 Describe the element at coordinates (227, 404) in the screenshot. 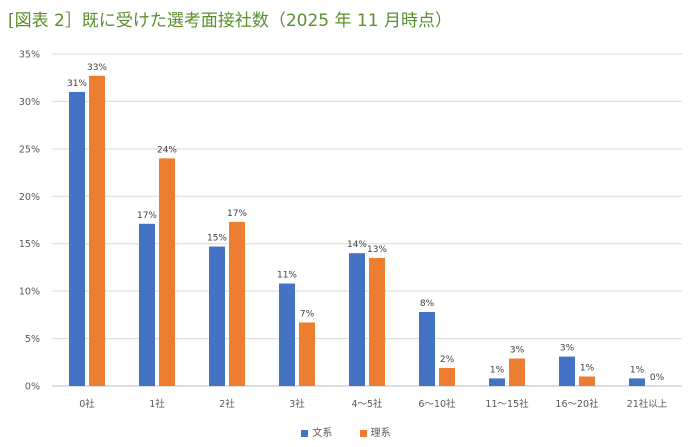

I see `x-tick-label: 2社` at that location.